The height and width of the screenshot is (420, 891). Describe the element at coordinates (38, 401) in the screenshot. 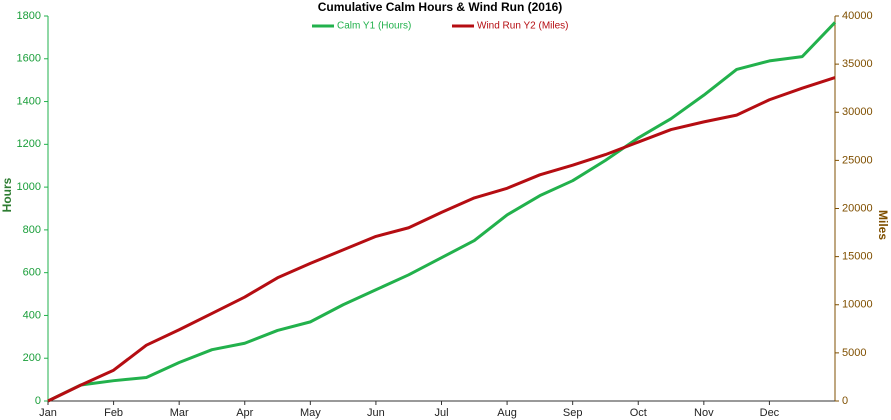

I see `y-tick-label: 0` at that location.